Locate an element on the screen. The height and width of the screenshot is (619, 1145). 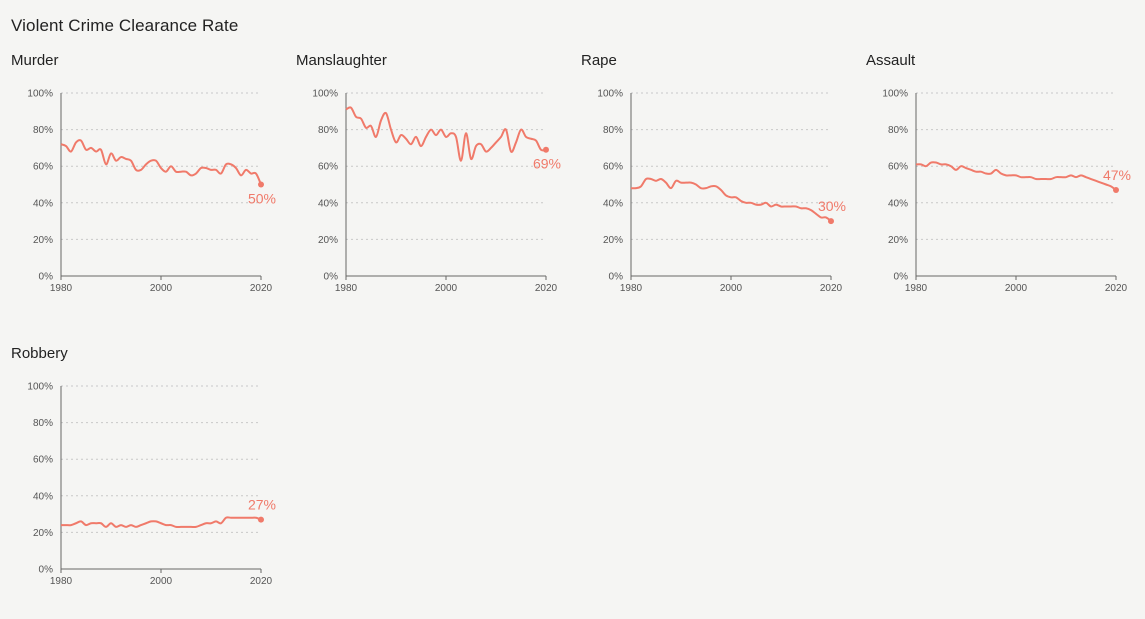
chart-title: Robbery is located at coordinates (39, 353).